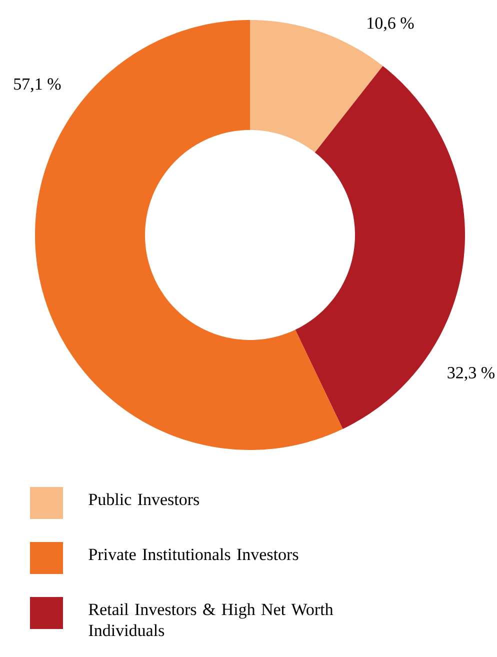  What do you see at coordinates (144, 499) in the screenshot?
I see `legend-label: Public Investors` at bounding box center [144, 499].